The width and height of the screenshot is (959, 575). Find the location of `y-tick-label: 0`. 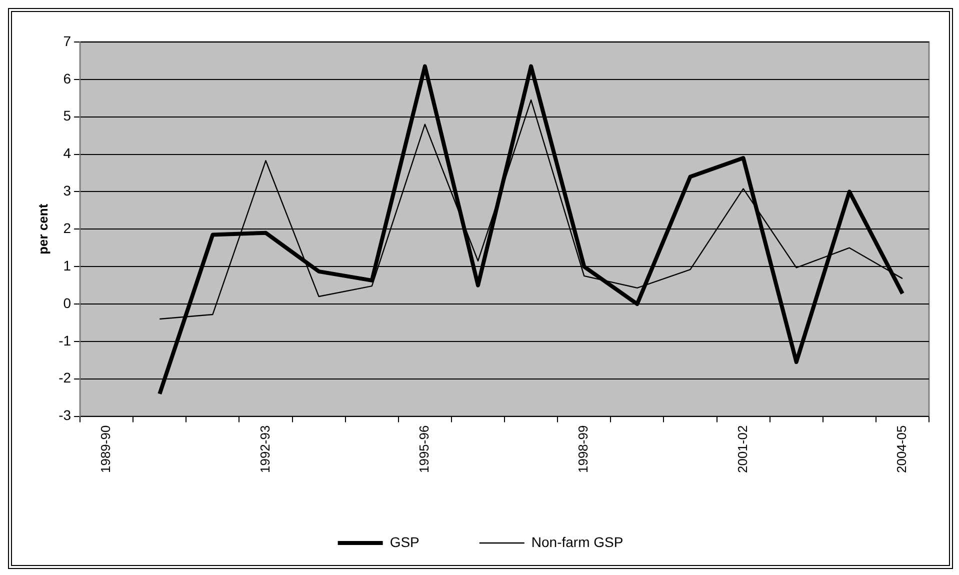

y-tick-label: 0 is located at coordinates (67, 302).